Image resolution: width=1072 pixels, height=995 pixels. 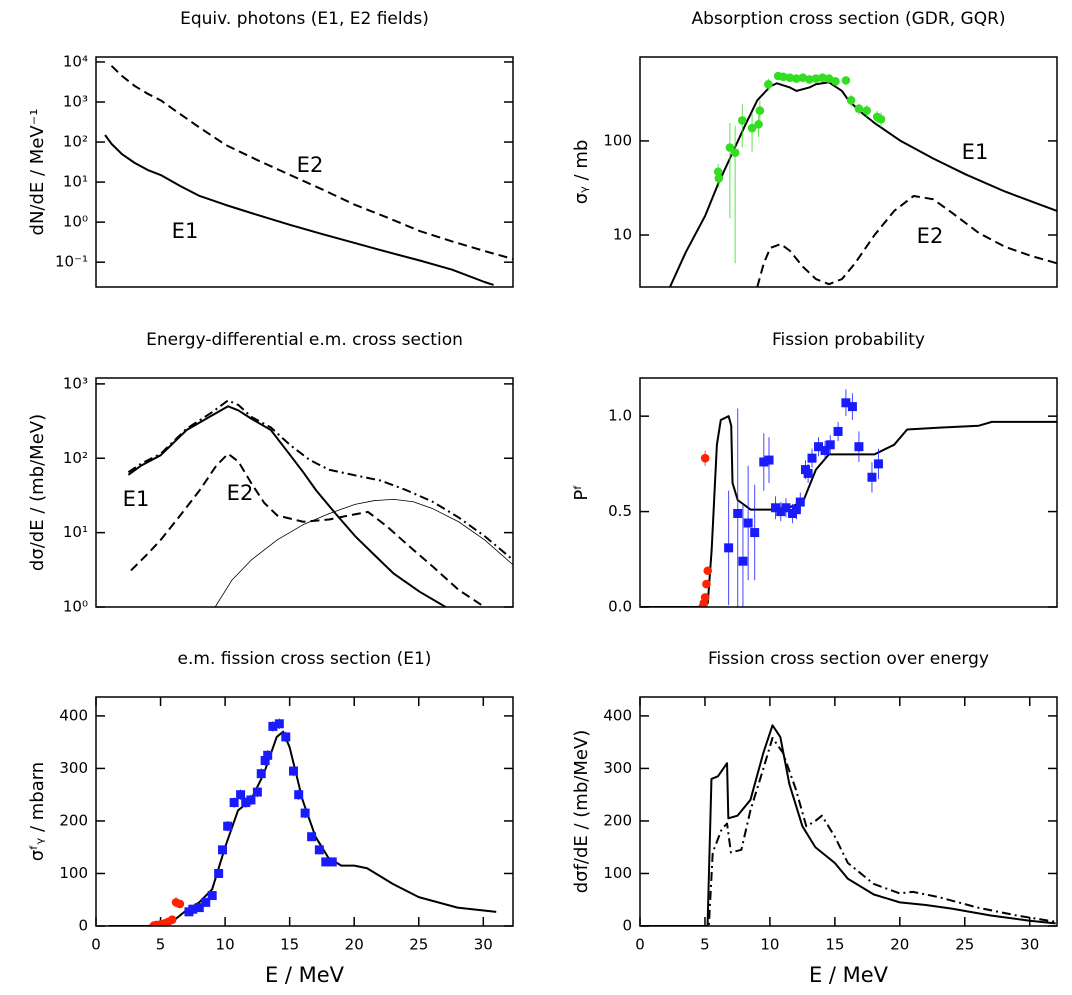 What do you see at coordinates (75, 607) in the screenshot?
I see `y-tick-label: 10⁰` at bounding box center [75, 607].